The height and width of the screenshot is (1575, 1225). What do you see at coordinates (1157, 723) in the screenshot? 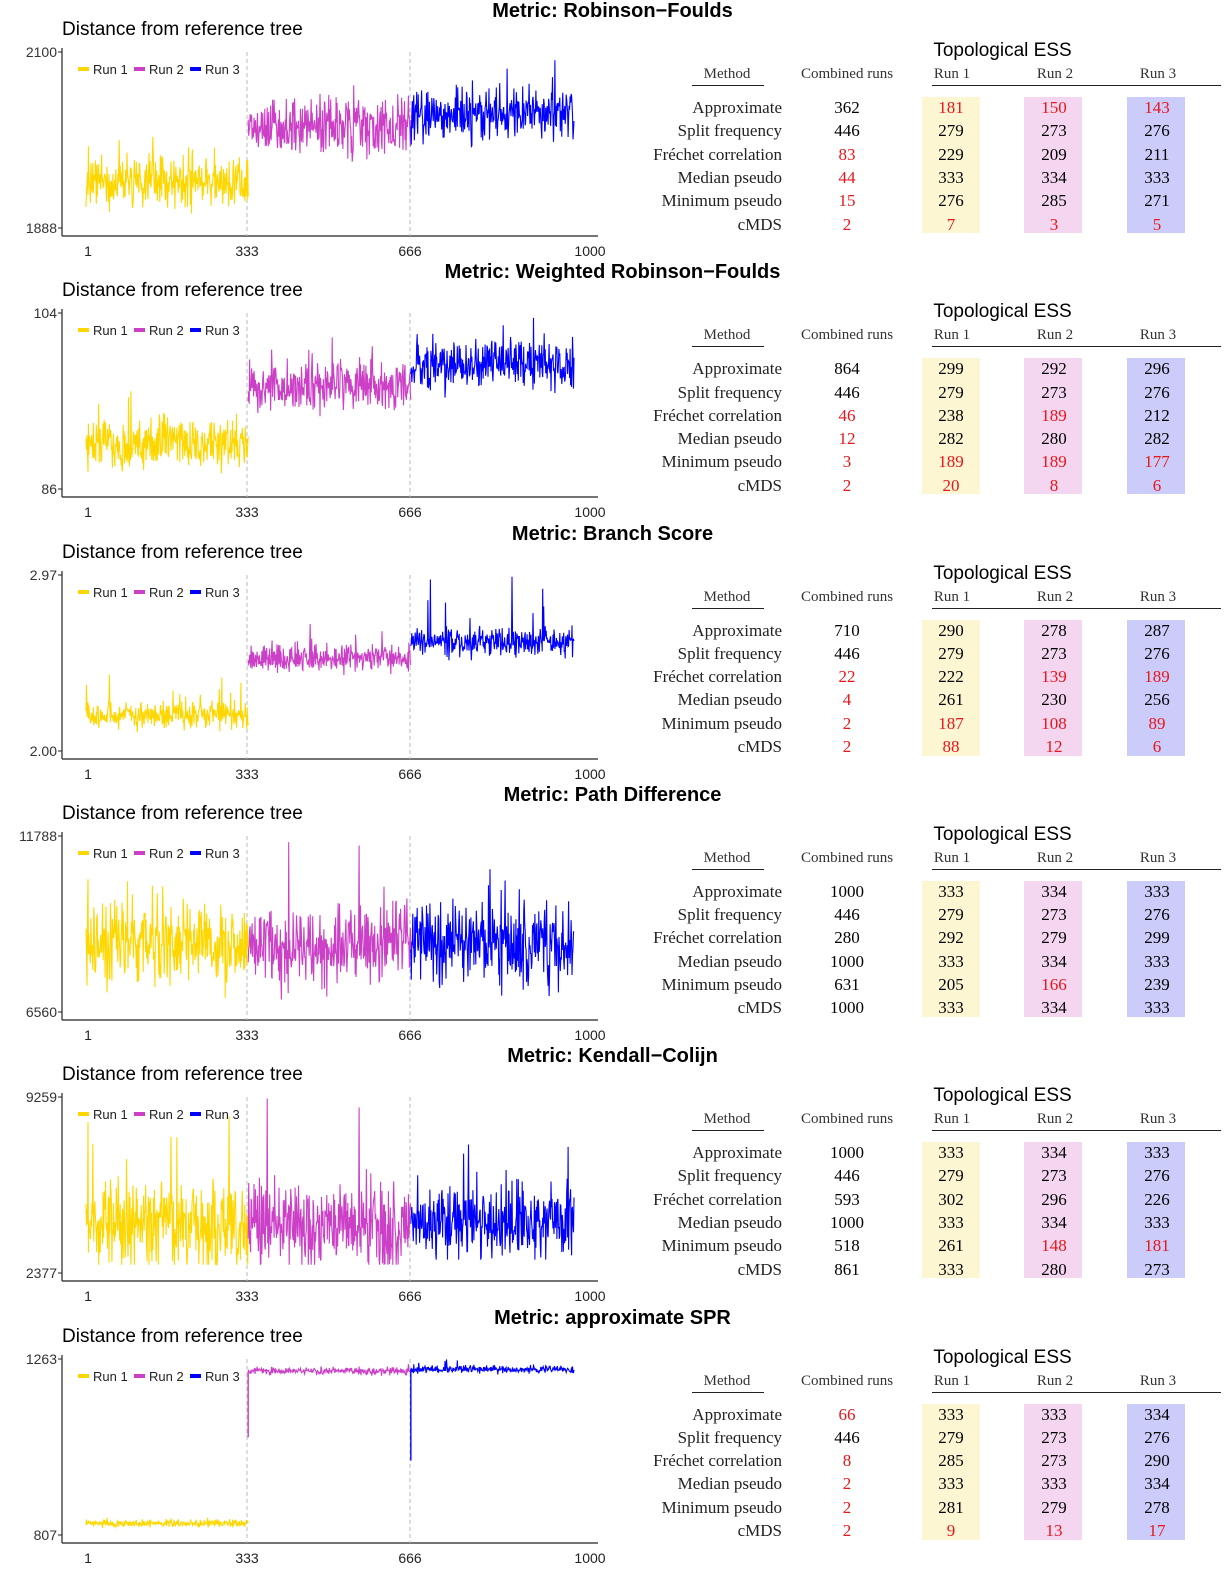
I see `ess-value: 89` at bounding box center [1157, 723].